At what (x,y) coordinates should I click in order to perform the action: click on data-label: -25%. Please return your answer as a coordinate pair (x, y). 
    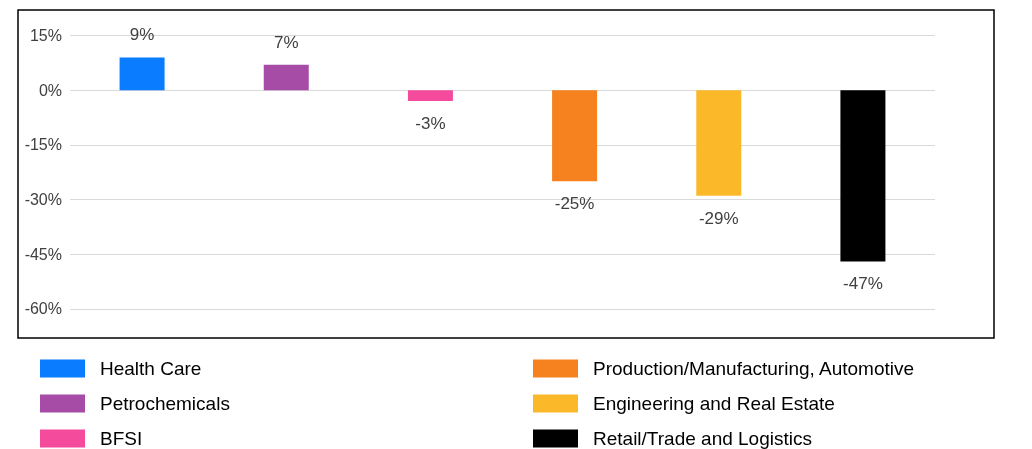
    Looking at the image, I should click on (574, 204).